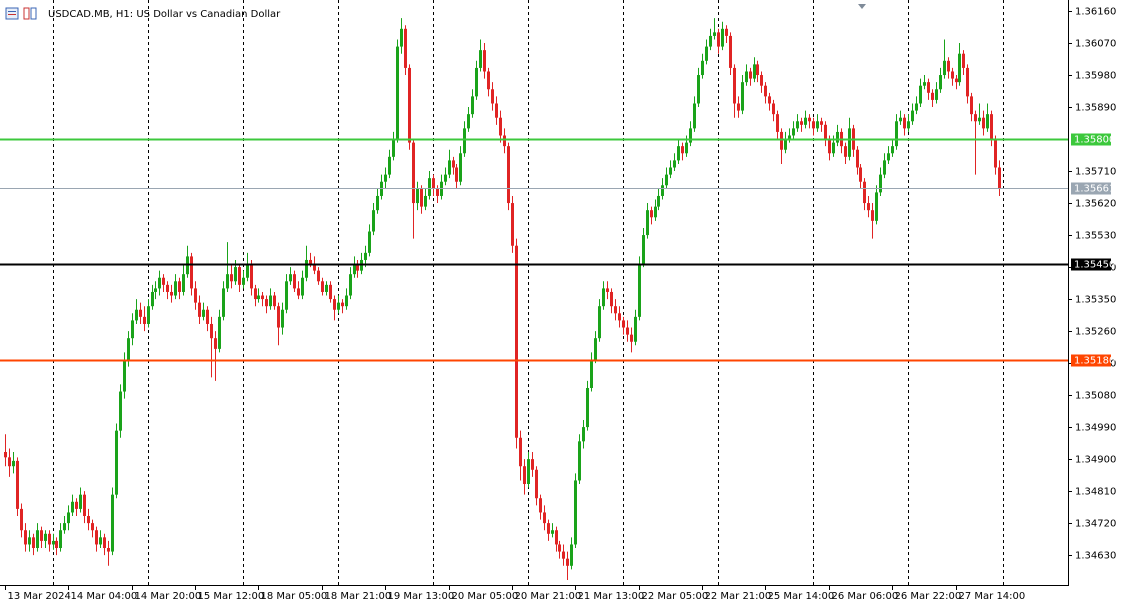 Image resolution: width=1124 pixels, height=609 pixels. I want to click on shift-marker, so click(862, 6).